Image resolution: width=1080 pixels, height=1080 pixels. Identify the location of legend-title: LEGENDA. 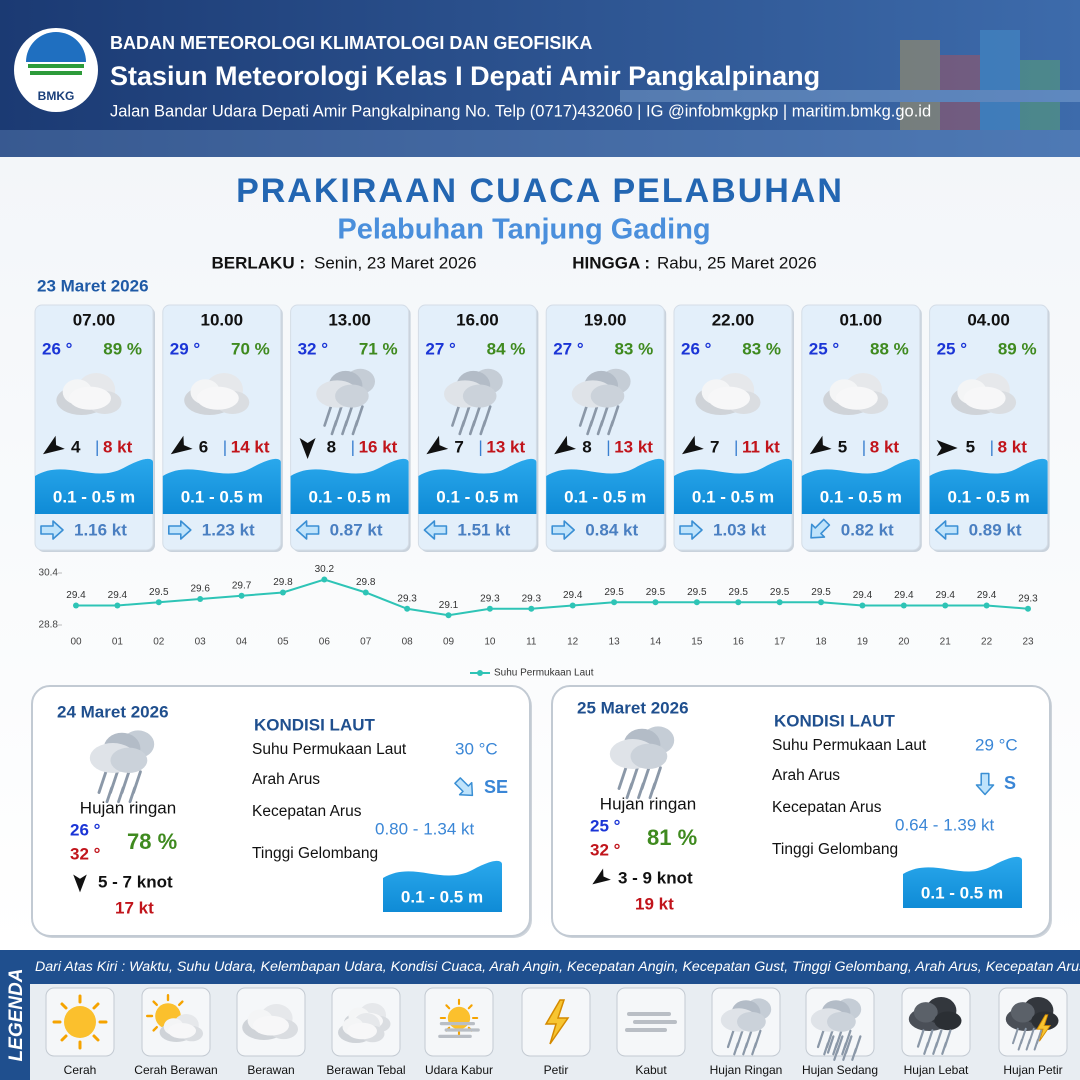
(16, 1015).